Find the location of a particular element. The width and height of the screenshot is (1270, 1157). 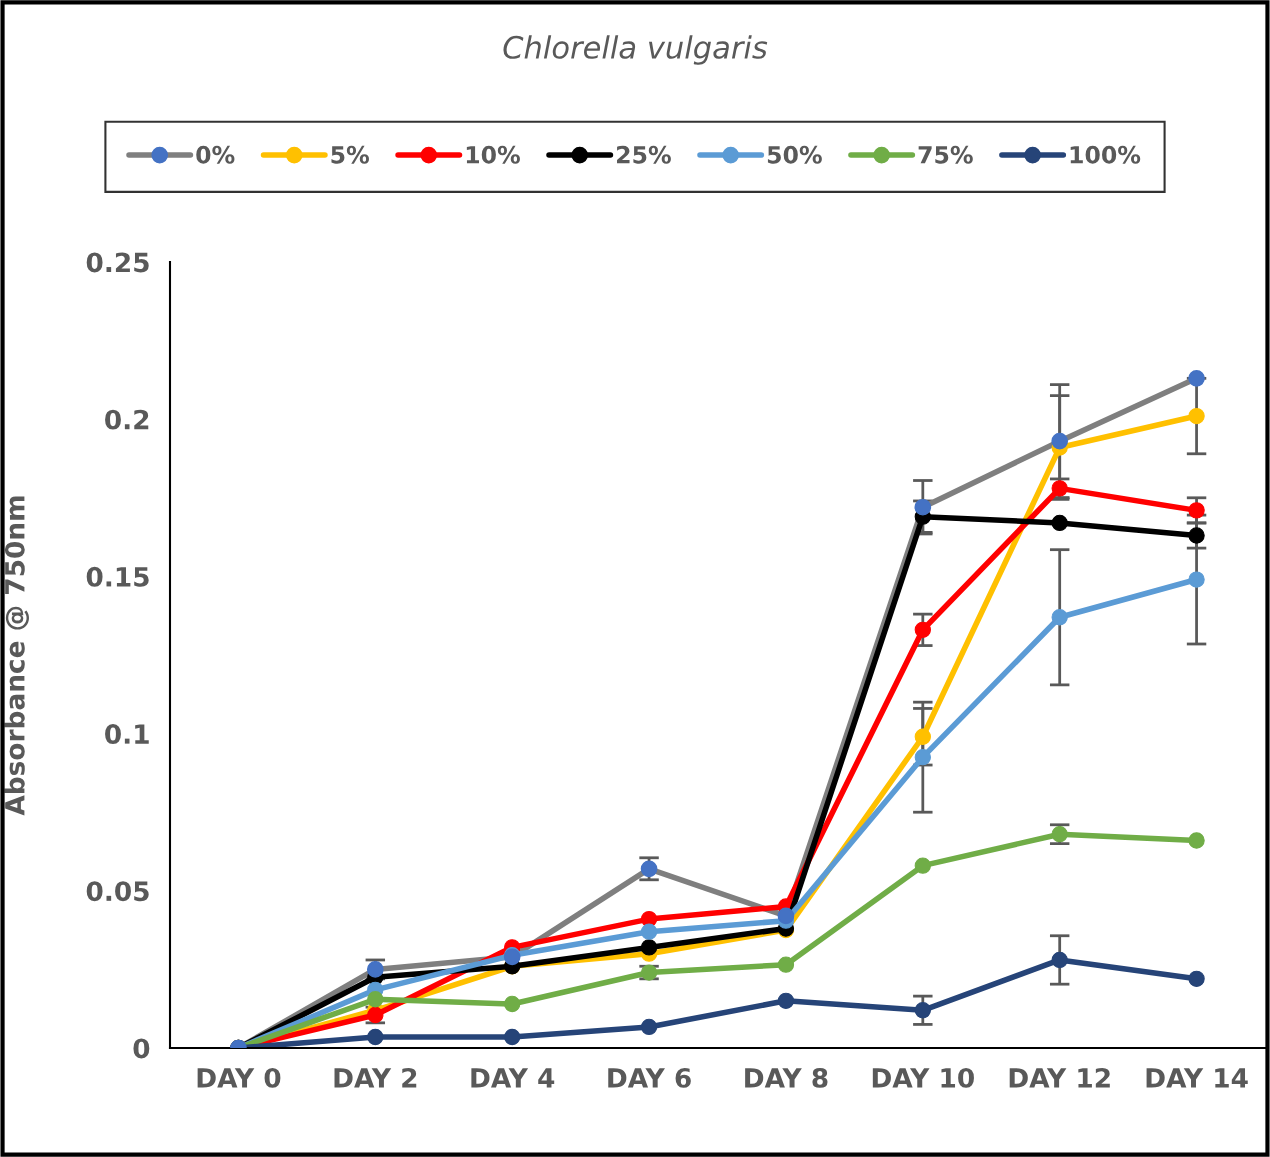

legend-label: 25% is located at coordinates (644, 154).